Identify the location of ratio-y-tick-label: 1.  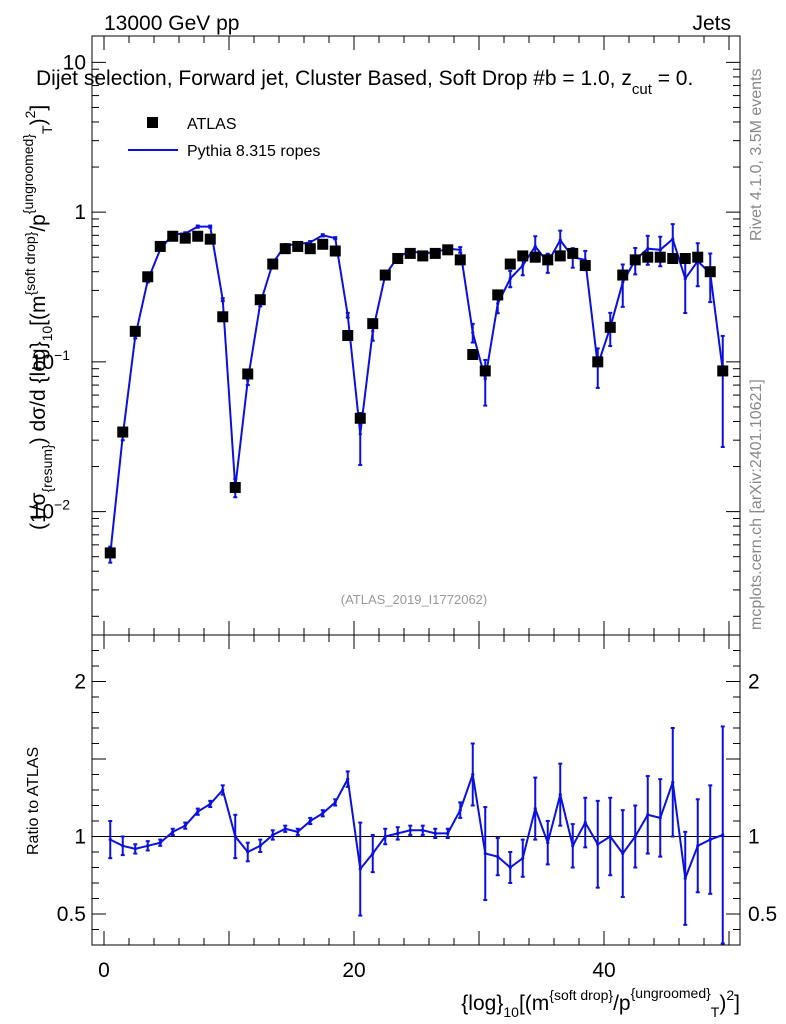
(80, 837).